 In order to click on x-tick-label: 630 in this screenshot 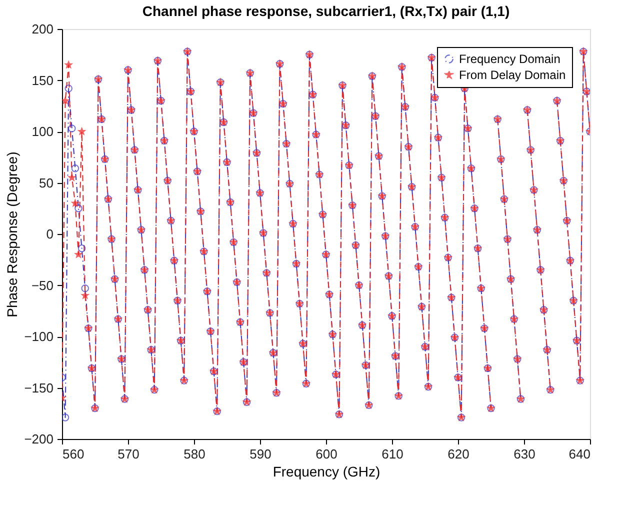, I will do `click(525, 454)`.